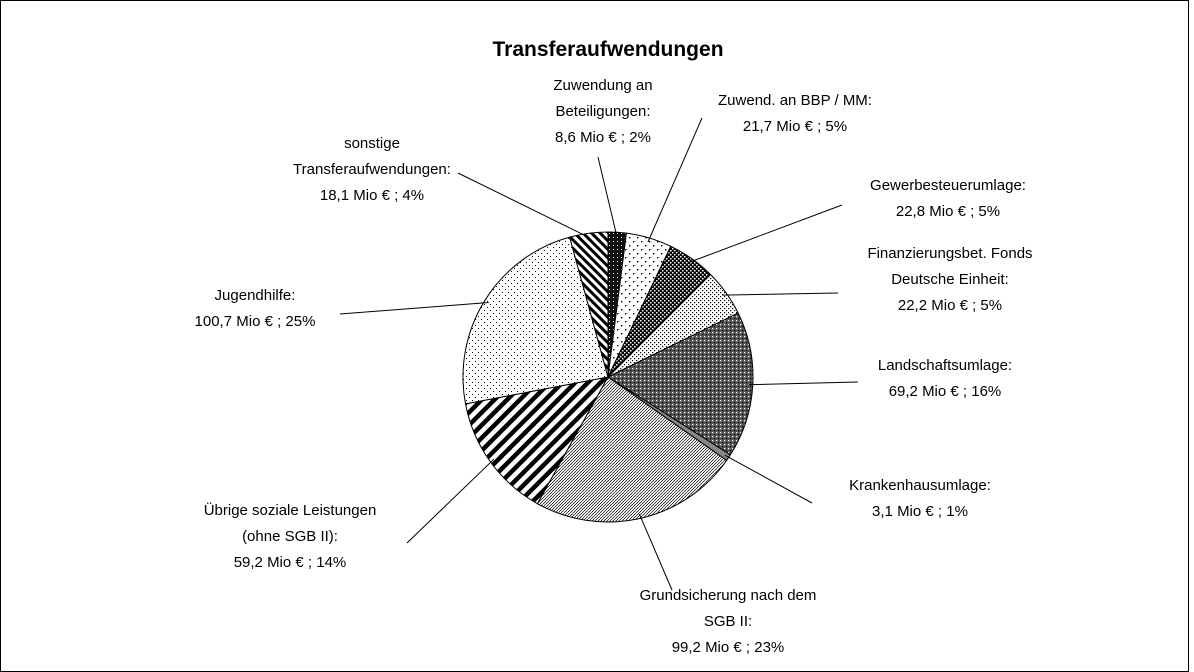 The image size is (1194, 672). What do you see at coordinates (603, 137) in the screenshot?
I see `value-label: 8,6 Mio € ; 2%` at bounding box center [603, 137].